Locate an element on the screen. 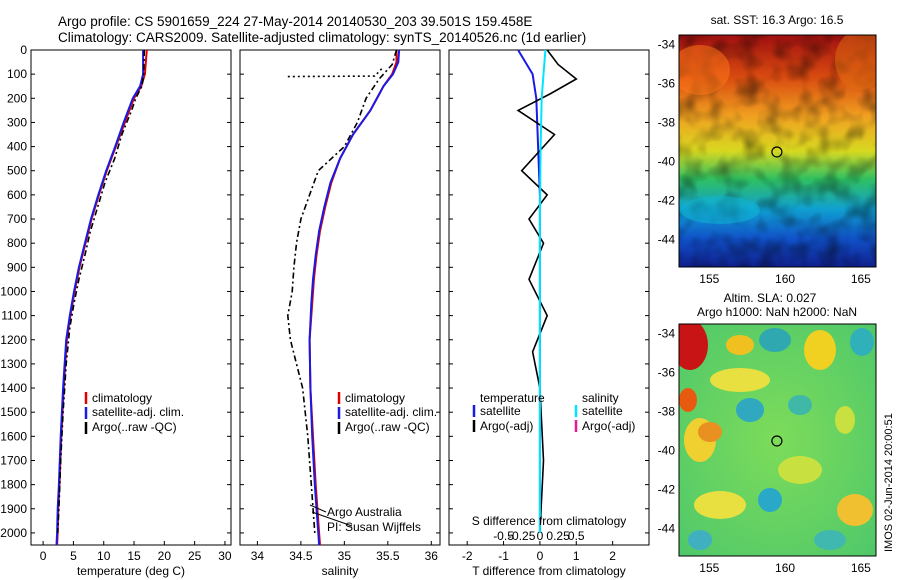 Image resolution: width=900 pixels, height=580 pixels. y-tick-label: 600 is located at coordinates (17, 195).